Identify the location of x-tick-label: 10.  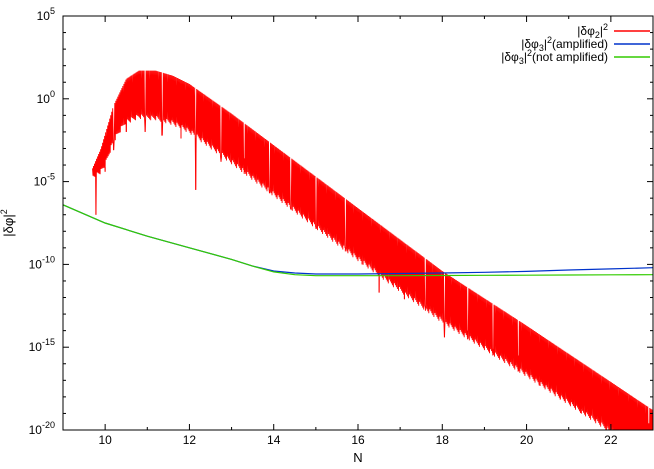
(105, 440).